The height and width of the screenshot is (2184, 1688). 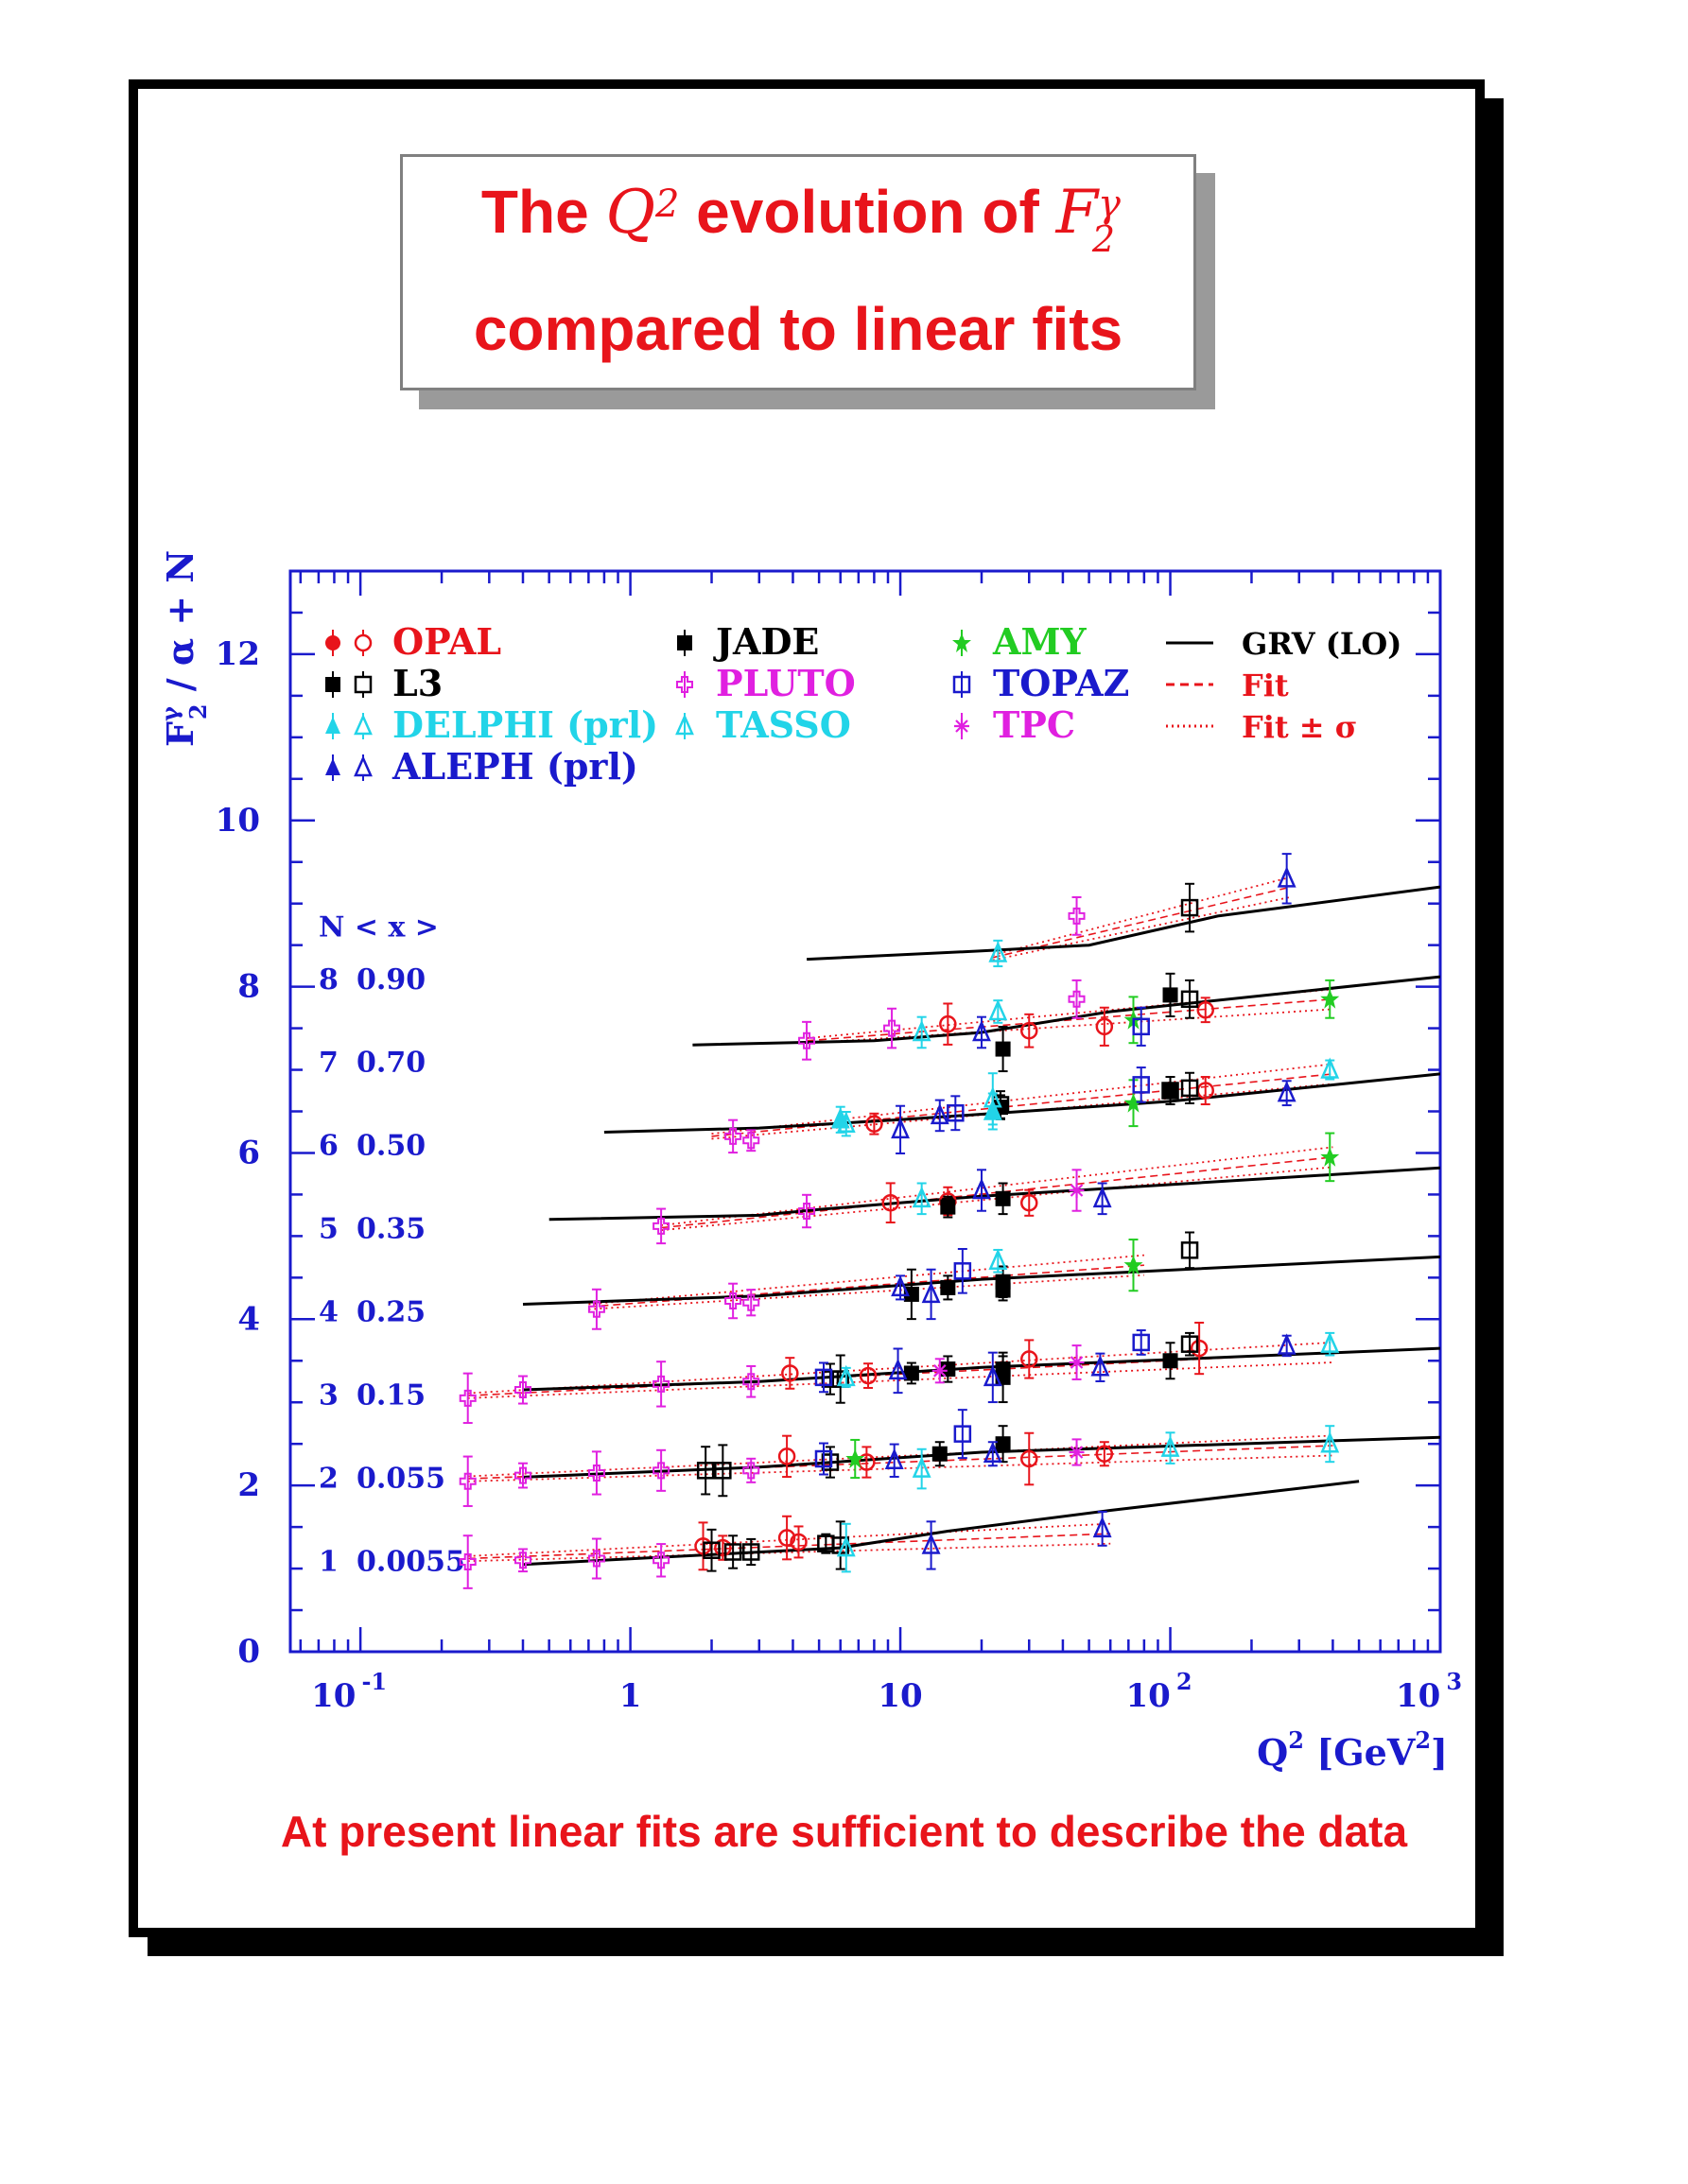 What do you see at coordinates (1070, 1020) in the screenshot?
I see `fit-line-N7` at bounding box center [1070, 1020].